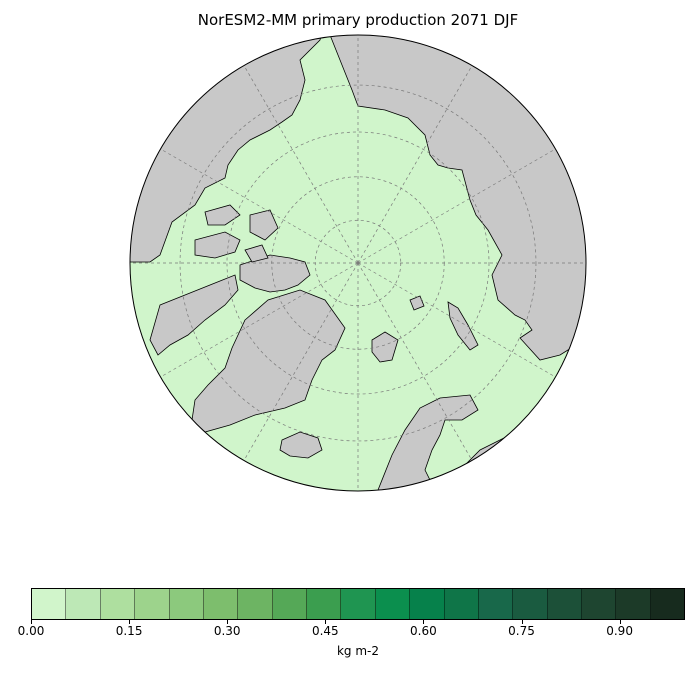 This screenshot has height=700, width=700. Describe the element at coordinates (417, 303) in the screenshot. I see `land-franz-josef` at that location.